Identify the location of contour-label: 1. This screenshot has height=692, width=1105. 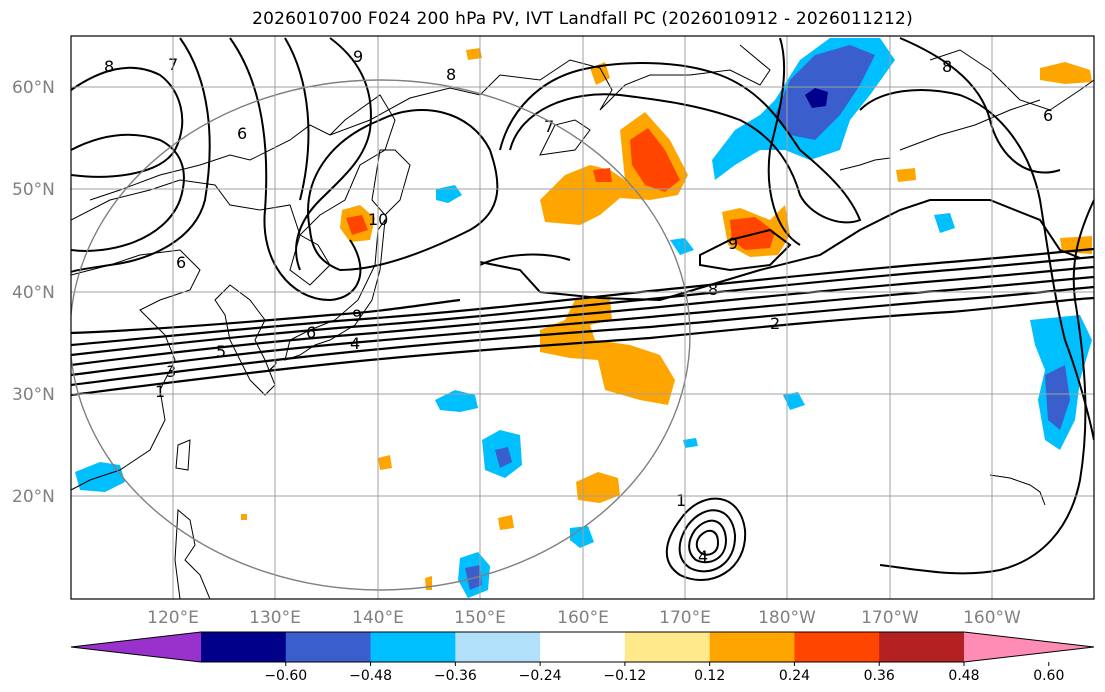
(681, 500).